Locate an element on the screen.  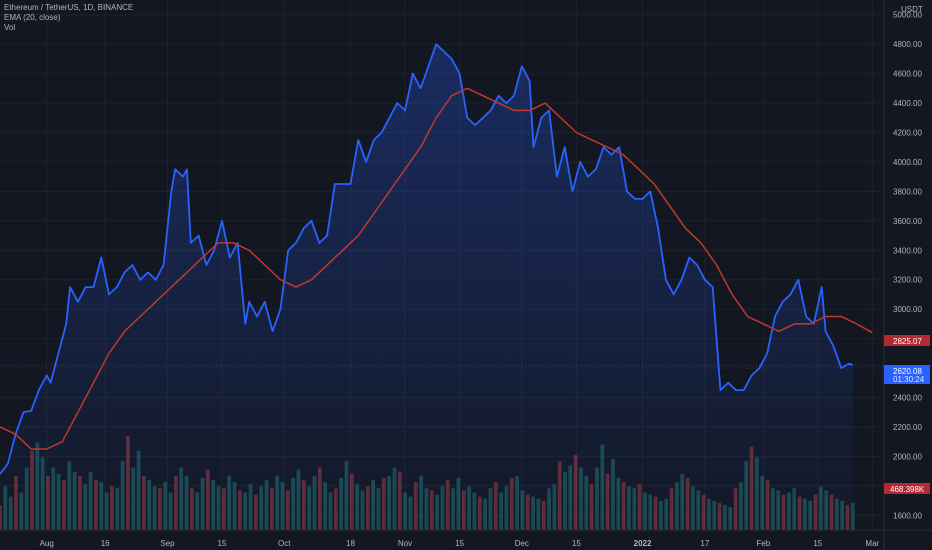
time-tick-label: 2022 is located at coordinates (643, 543).